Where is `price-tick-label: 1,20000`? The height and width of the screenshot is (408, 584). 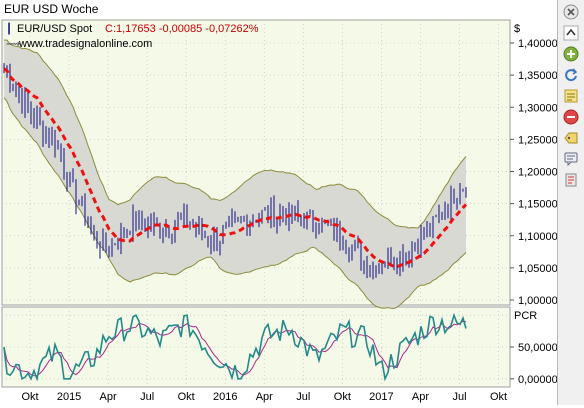 price-tick-label: 1,20000 is located at coordinates (537, 173).